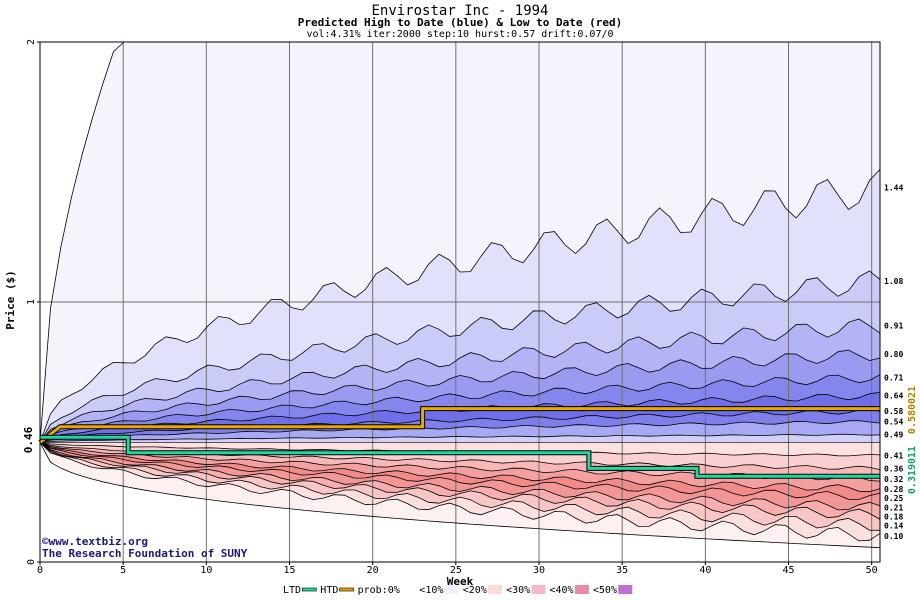 The image size is (920, 600). Describe the element at coordinates (705, 570) in the screenshot. I see `x-tick-label: 40` at that location.